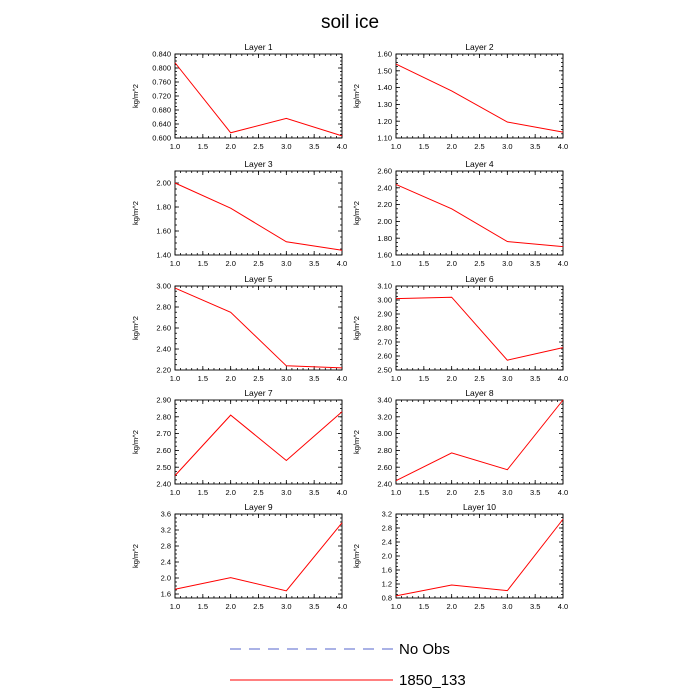 This screenshot has height=700, width=700. I want to click on y-tick-label: 3.10, so click(384, 286).